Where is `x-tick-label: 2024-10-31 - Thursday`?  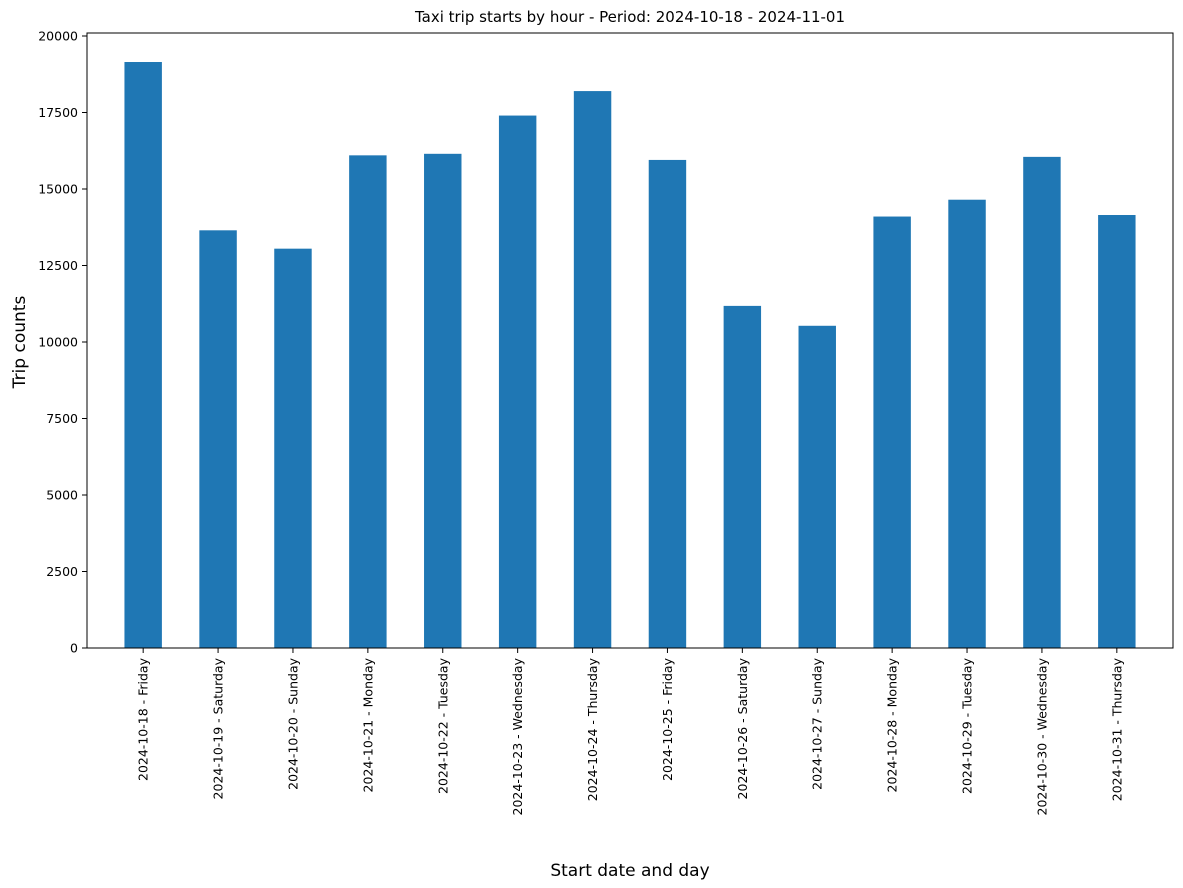 x-tick-label: 2024-10-31 - Thursday is located at coordinates (1116, 729).